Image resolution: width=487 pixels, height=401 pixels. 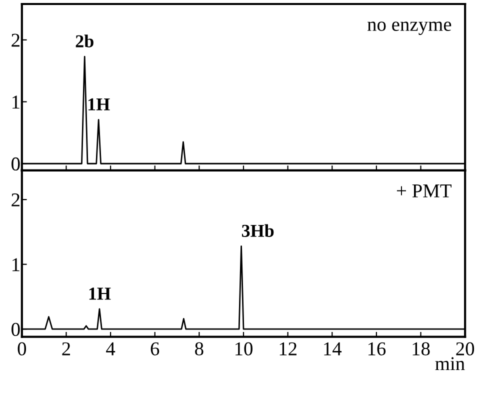 What do you see at coordinates (424, 191) in the screenshot?
I see `annotation: + PMT` at bounding box center [424, 191].